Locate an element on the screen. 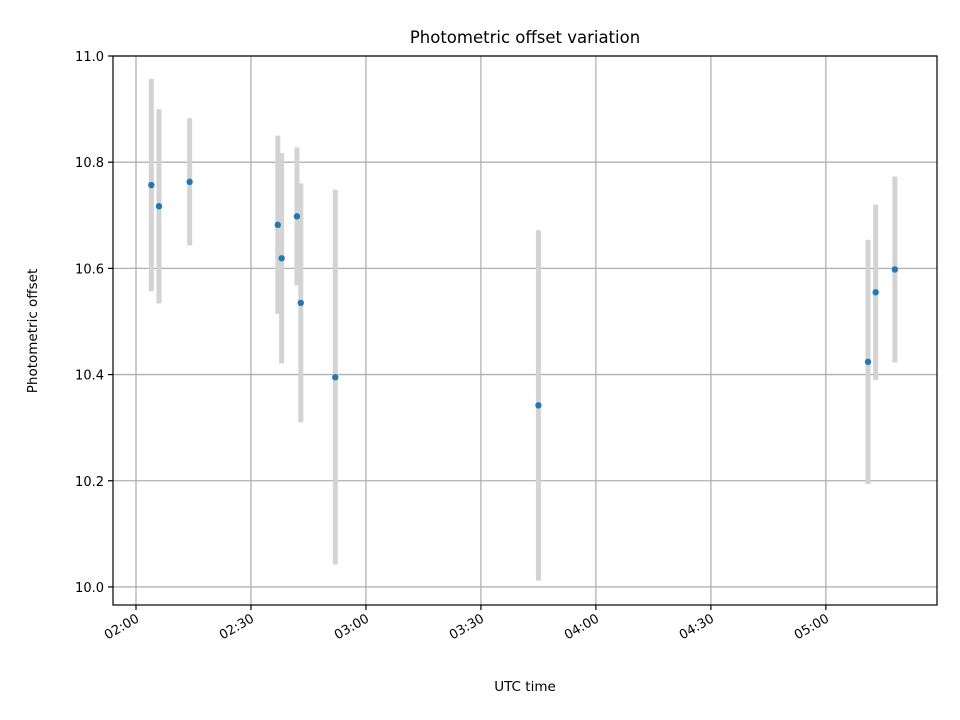 This screenshot has height=720, width=960. x-tick-label: 03:30 is located at coordinates (467, 627).